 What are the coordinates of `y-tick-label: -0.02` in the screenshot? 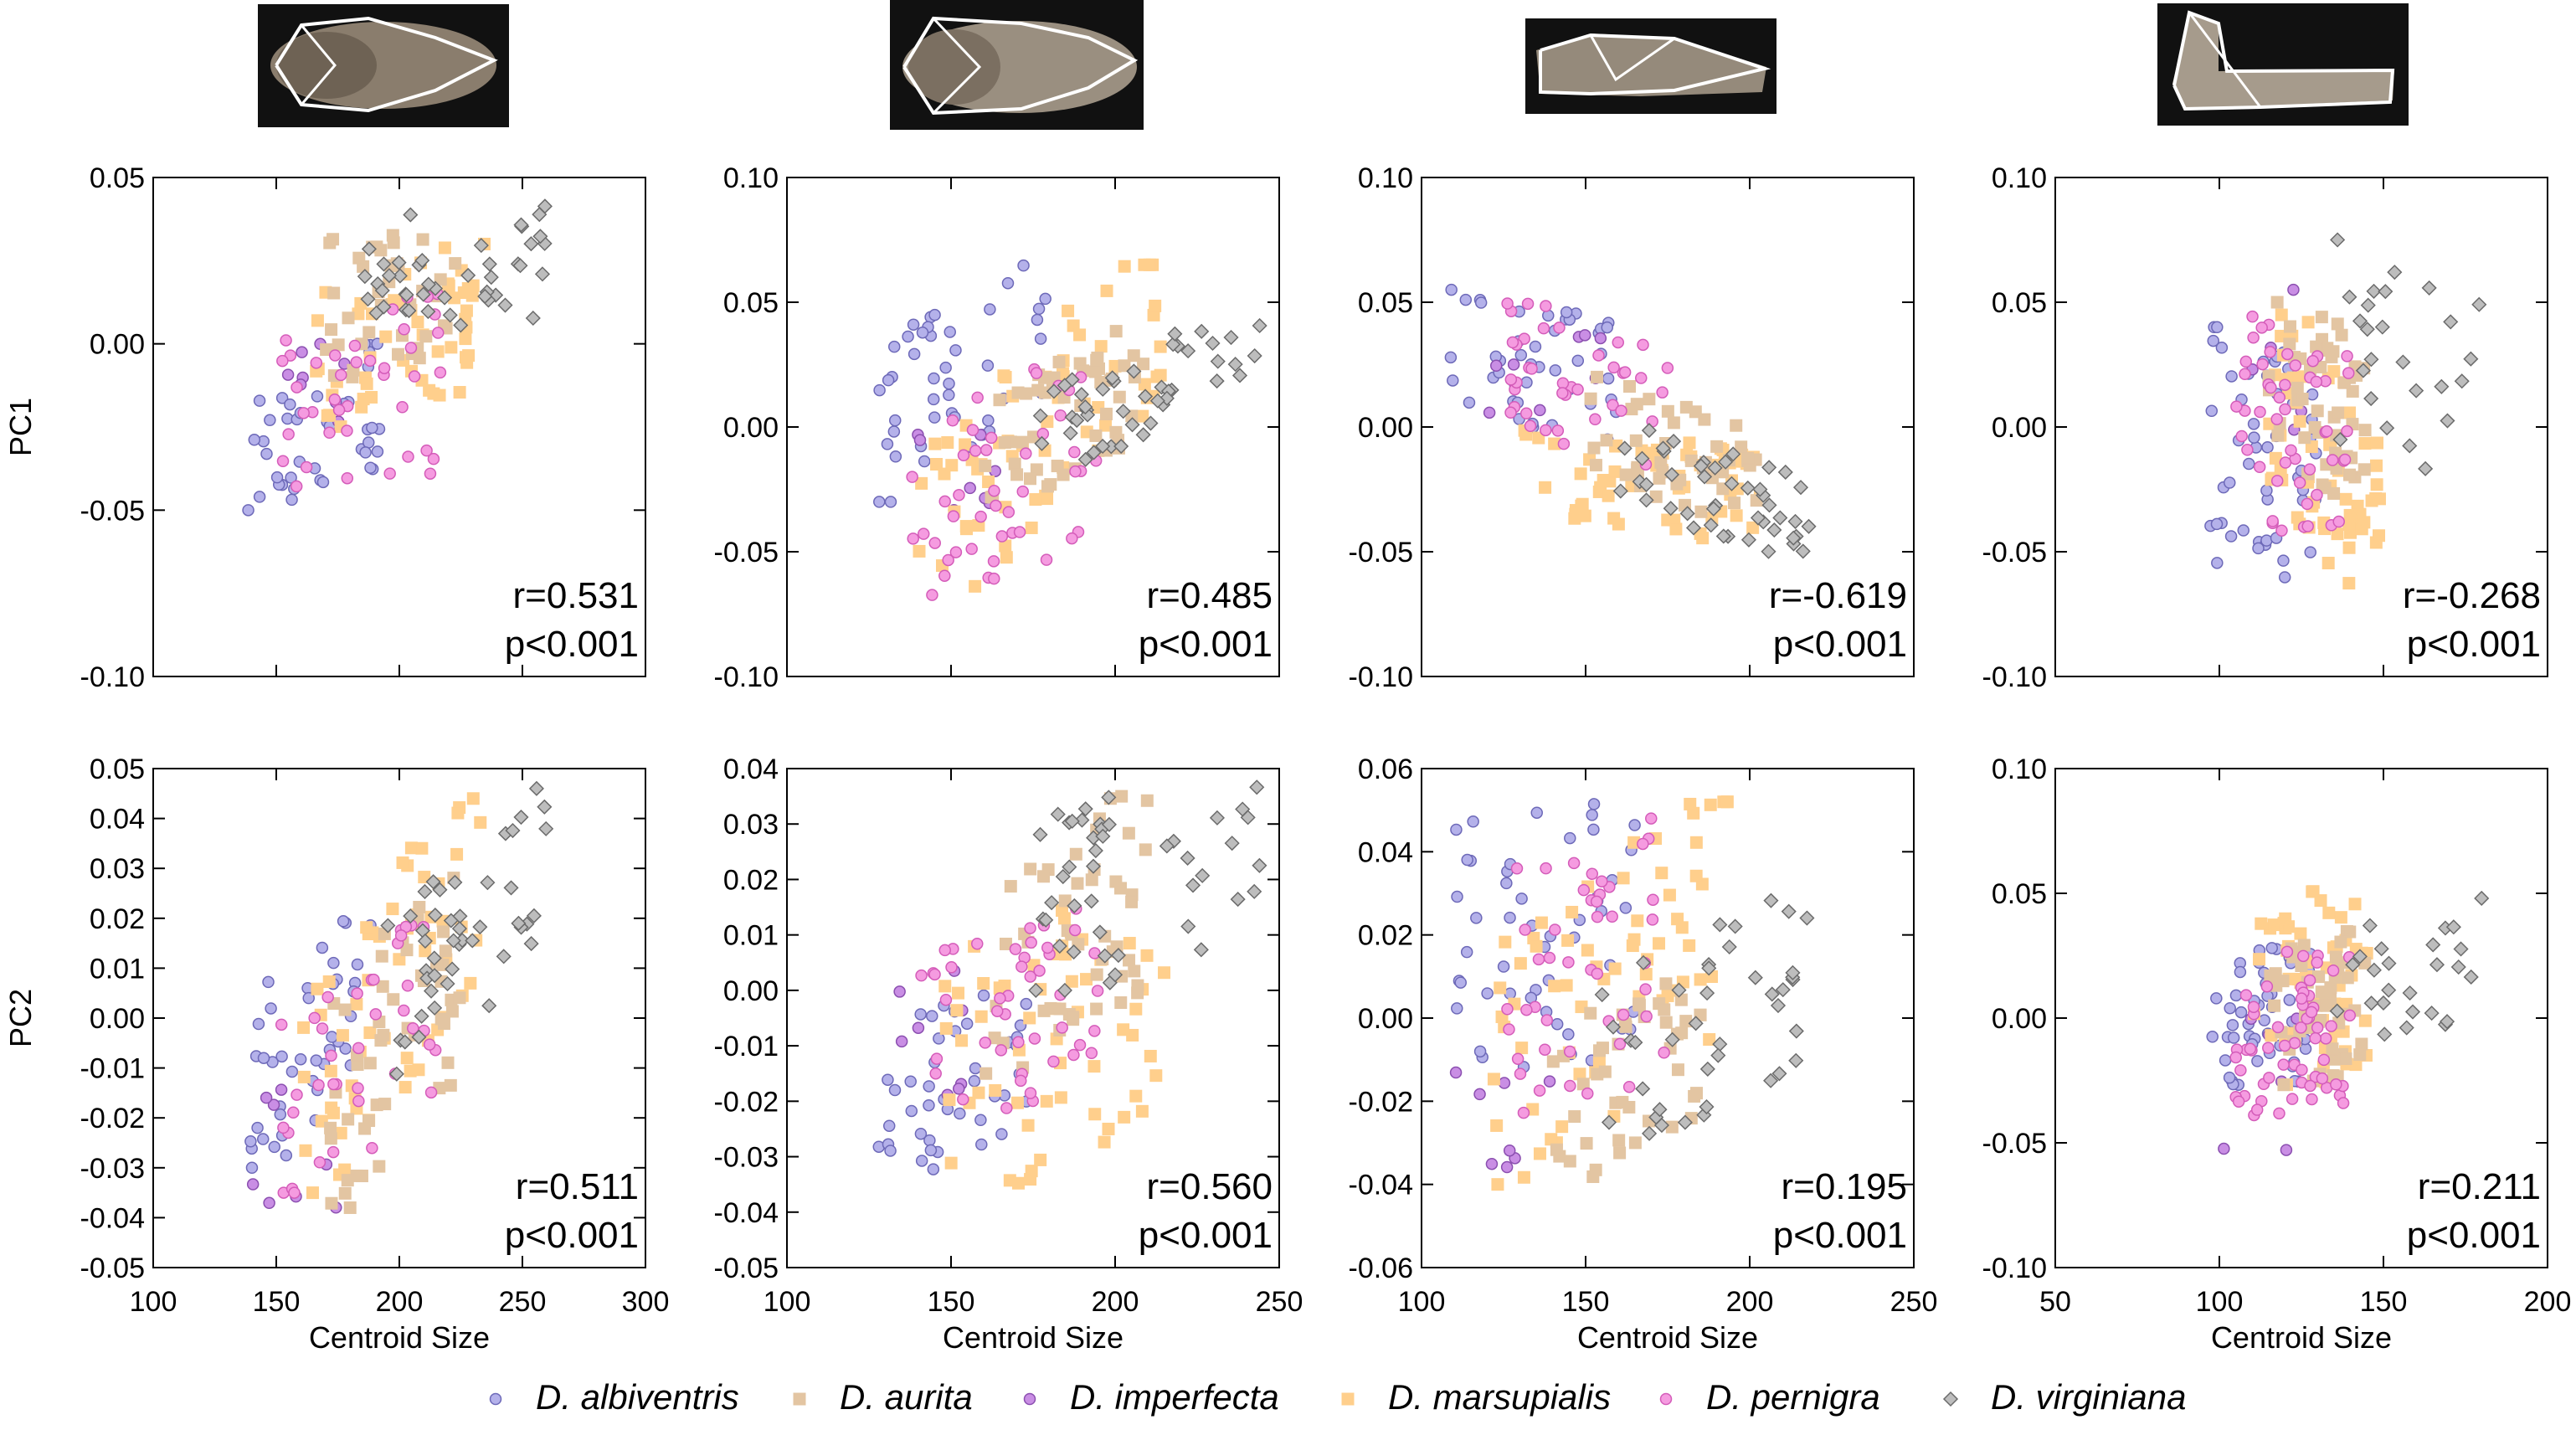 It's located at (747, 1102).